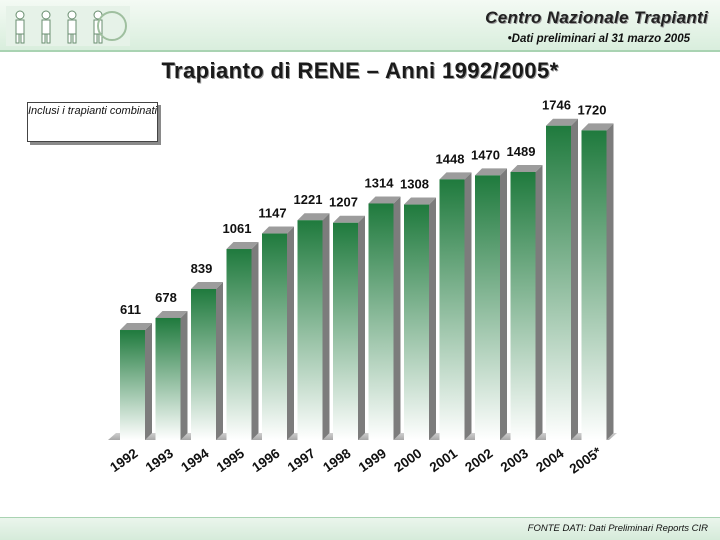  I want to click on data-label: 1470, so click(485, 154).